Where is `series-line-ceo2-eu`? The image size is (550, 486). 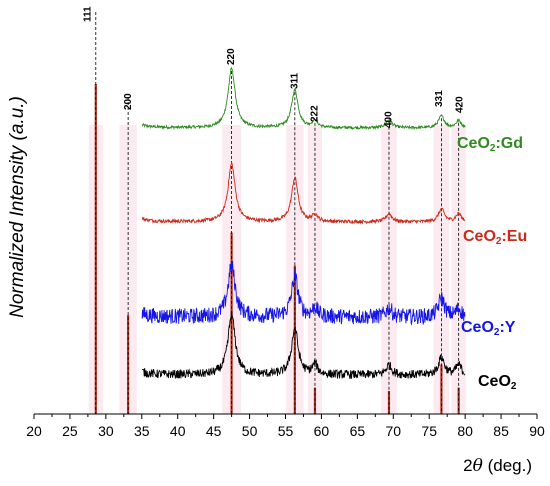
series-line-ceo2-eu is located at coordinates (303, 193).